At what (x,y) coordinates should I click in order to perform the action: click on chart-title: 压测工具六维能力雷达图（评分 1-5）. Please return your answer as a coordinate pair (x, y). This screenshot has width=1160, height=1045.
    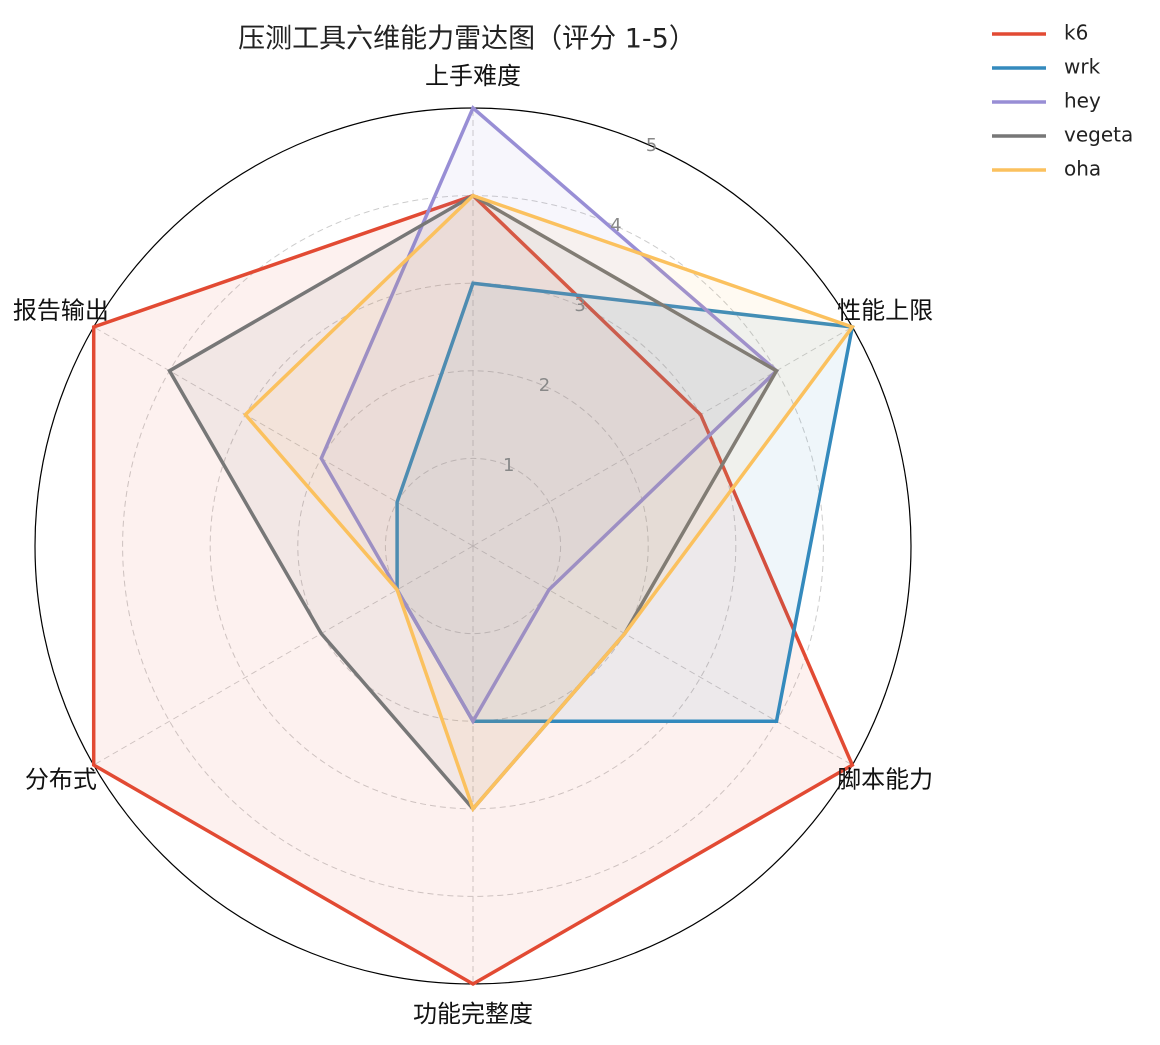
    Looking at the image, I should click on (467, 39).